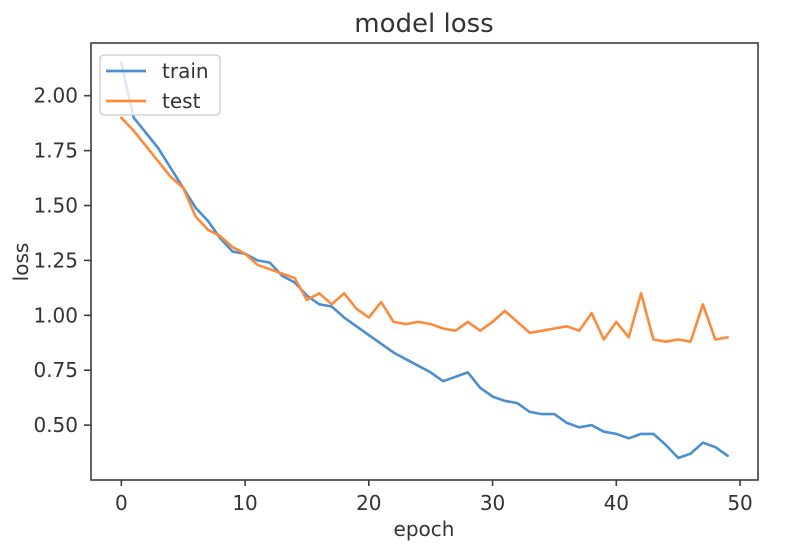  I want to click on legend-train-label: train, so click(185, 71).